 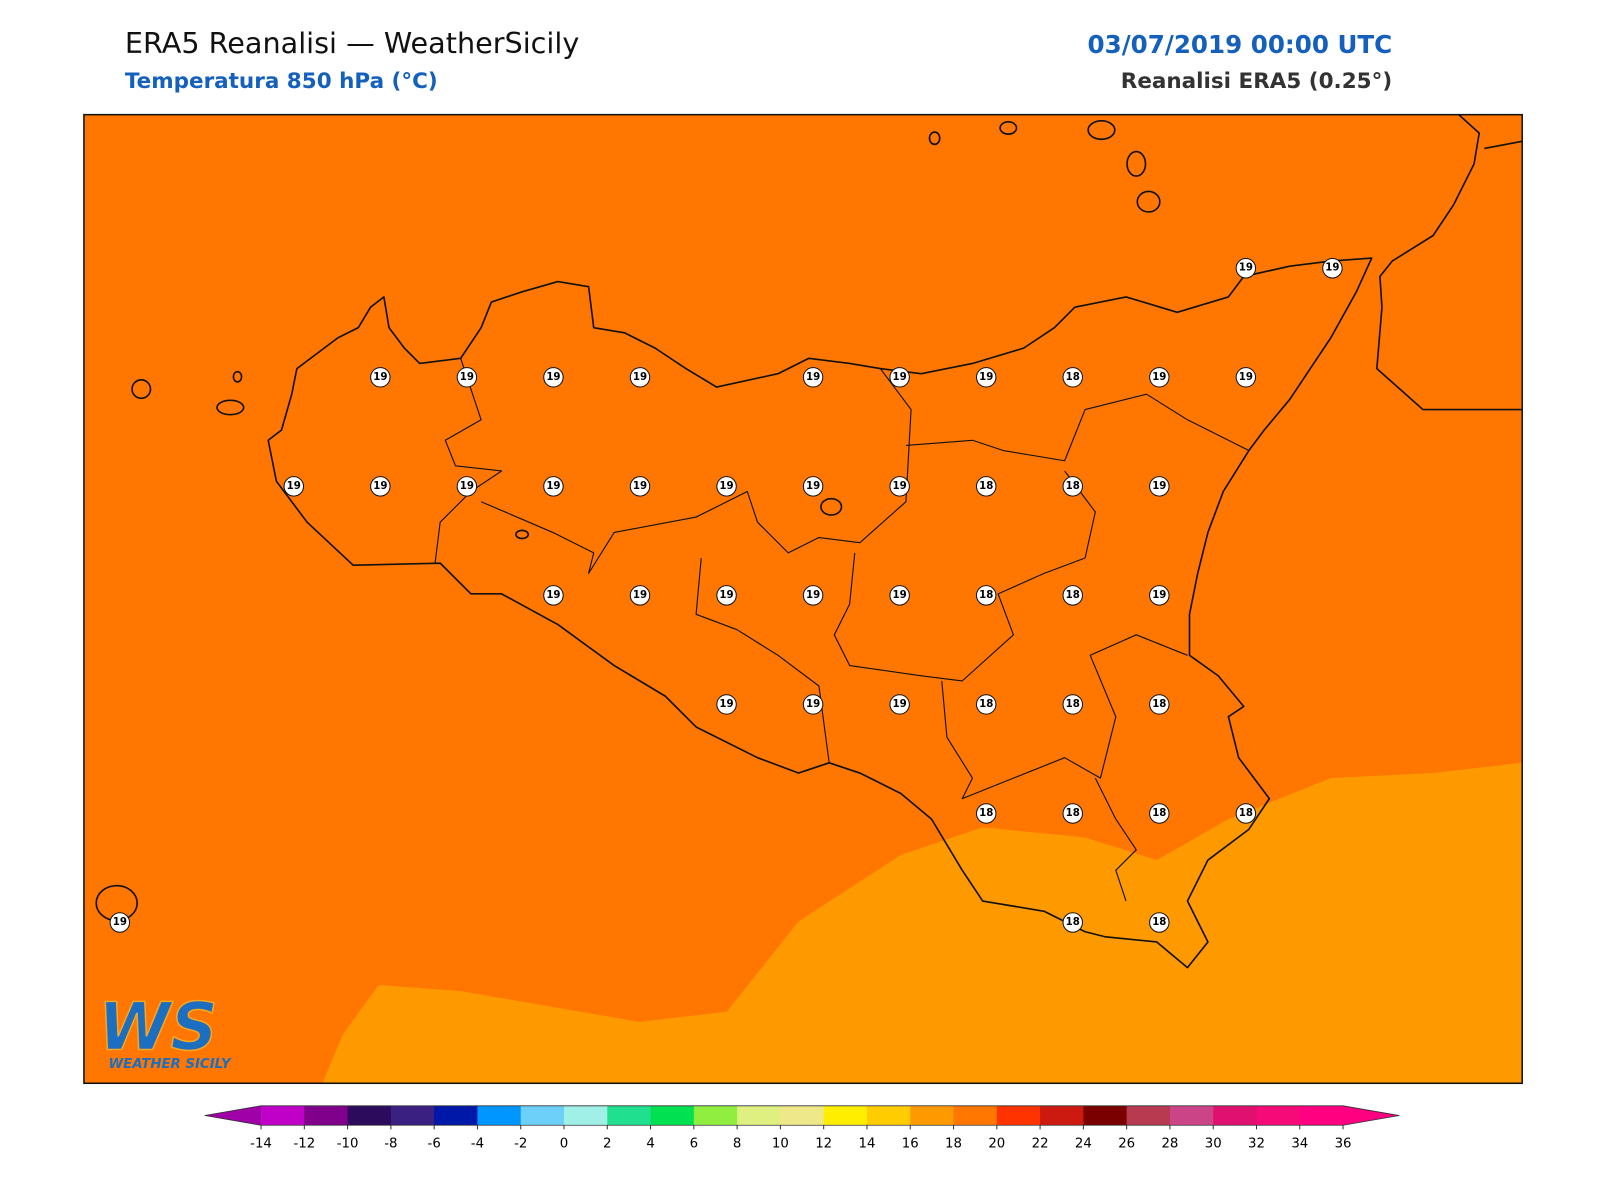 I want to click on colorbar-tick-label: -14, so click(x=261, y=1144).